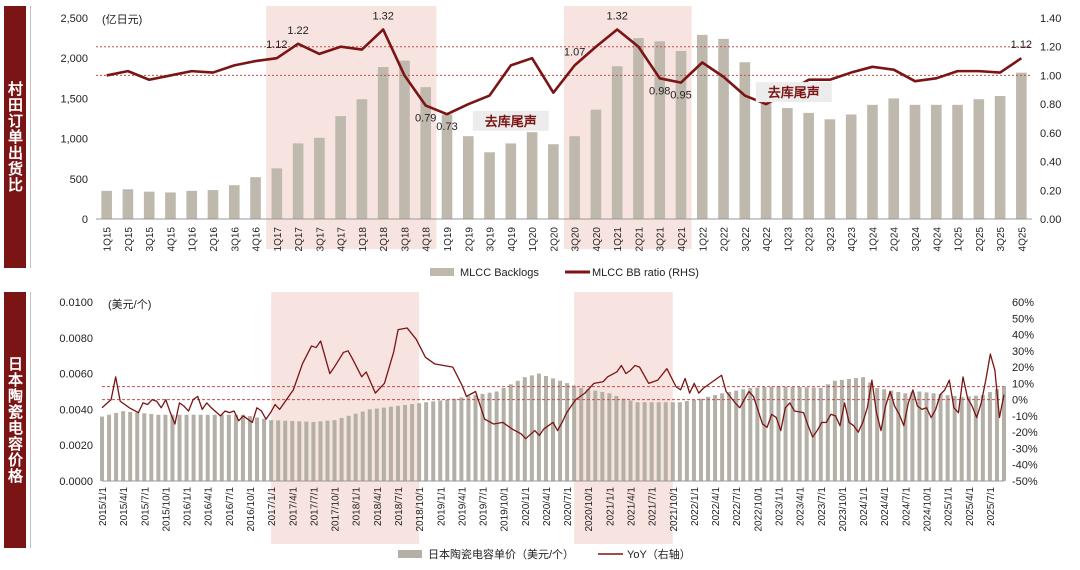 This screenshot has width=1080, height=570. What do you see at coordinates (610, 506) in the screenshot?
I see `x-tick-label-bottom: 2021/1/1` at bounding box center [610, 506].